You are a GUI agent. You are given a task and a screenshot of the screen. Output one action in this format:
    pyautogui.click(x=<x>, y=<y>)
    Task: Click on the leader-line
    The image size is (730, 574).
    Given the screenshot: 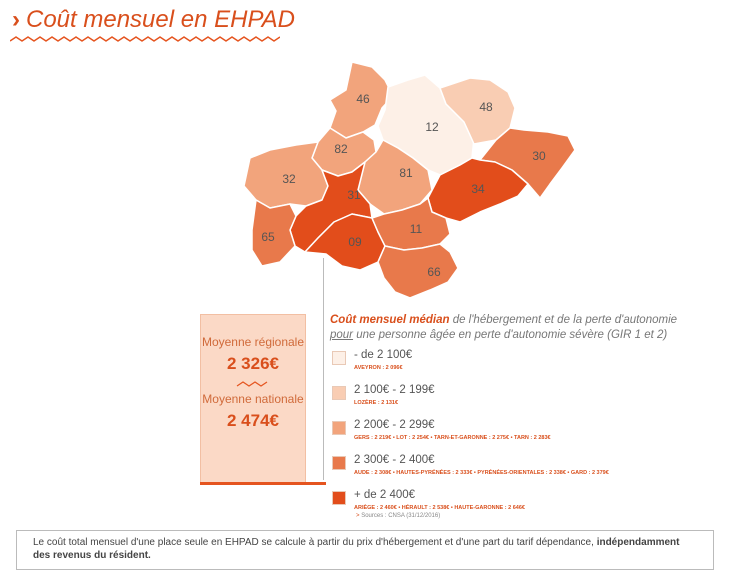 What is the action you would take?
    pyautogui.click(x=323, y=369)
    